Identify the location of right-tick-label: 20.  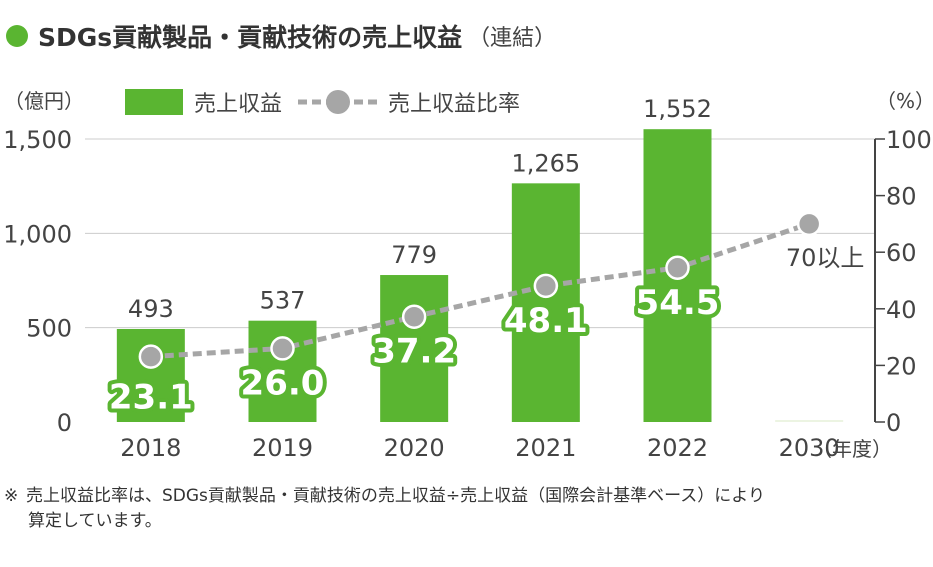
(901, 366).